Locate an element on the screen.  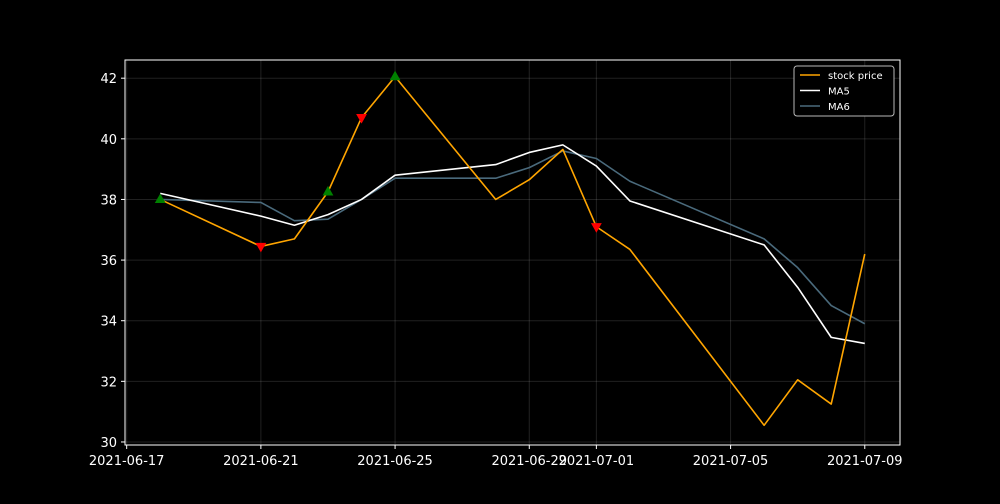
y-tick-label: 34 is located at coordinates (108, 322).